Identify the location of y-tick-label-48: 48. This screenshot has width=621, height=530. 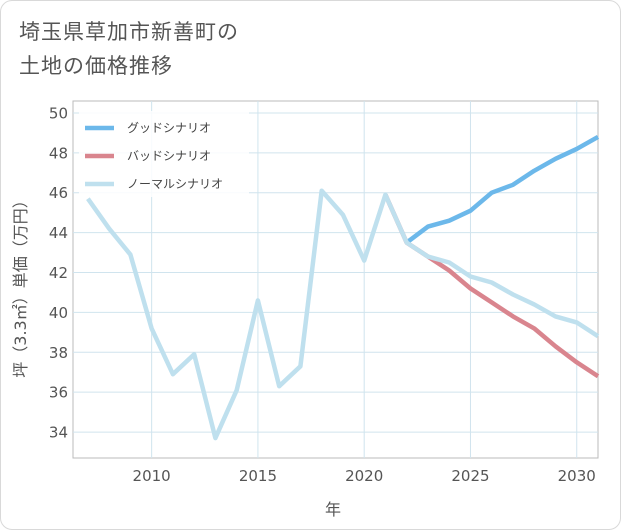
(58, 153).